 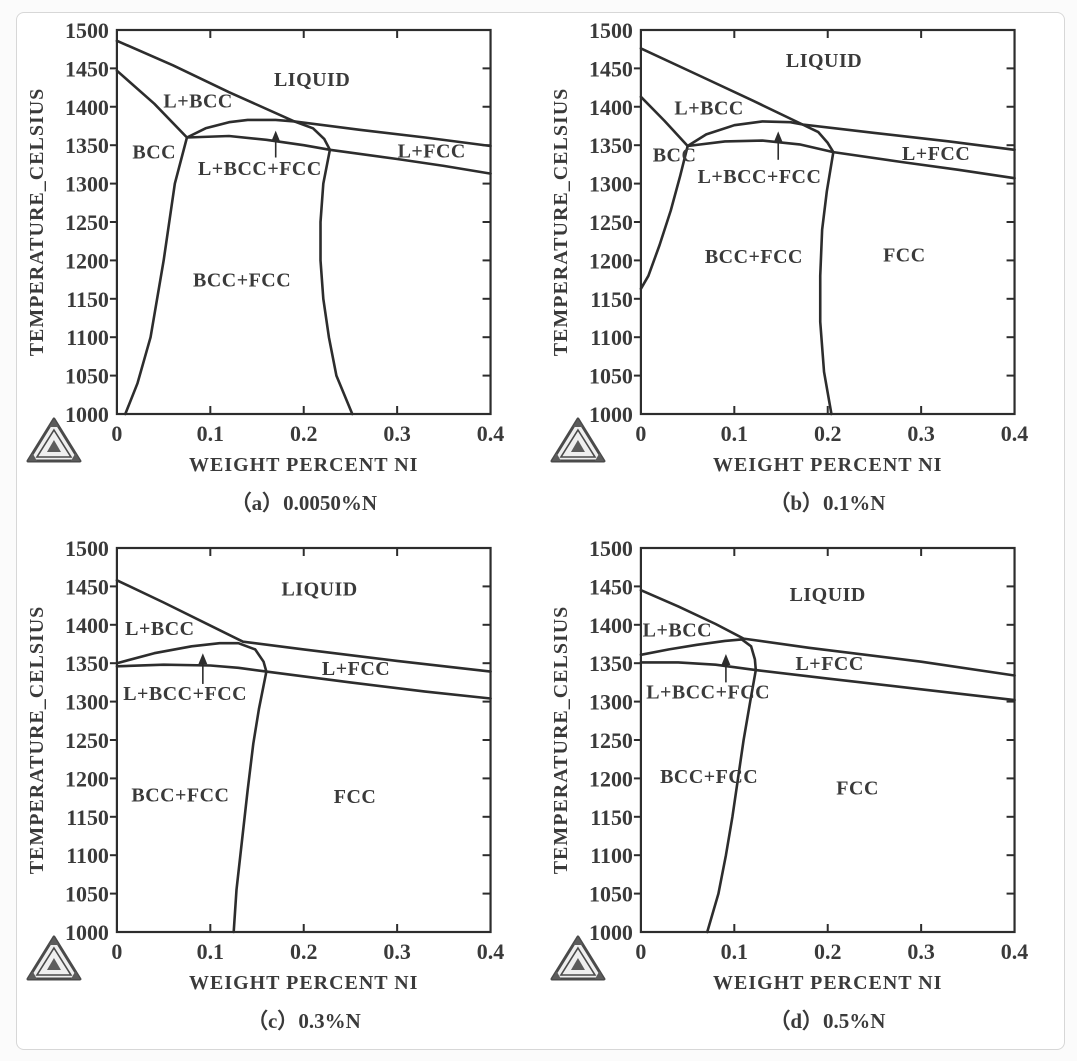 What do you see at coordinates (304, 1020) in the screenshot?
I see `subplot-caption-c: （c）0.3%N` at bounding box center [304, 1020].